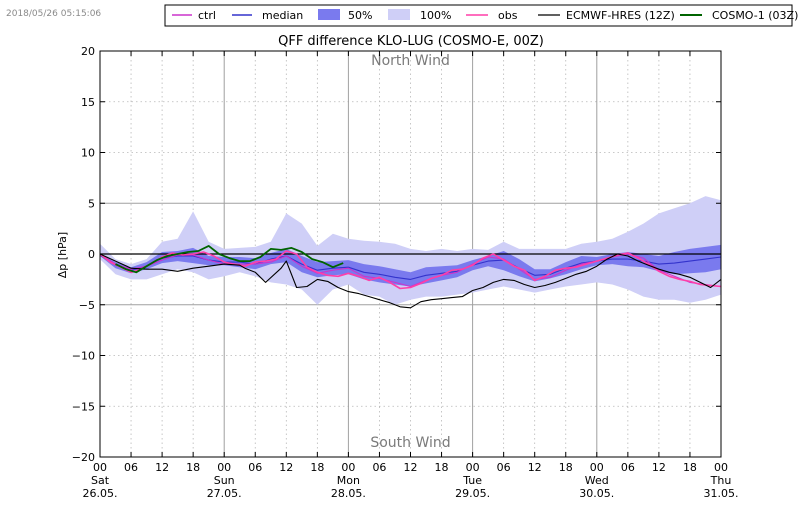  I want to click on y-tick-label-5: 5, so click(91, 203).